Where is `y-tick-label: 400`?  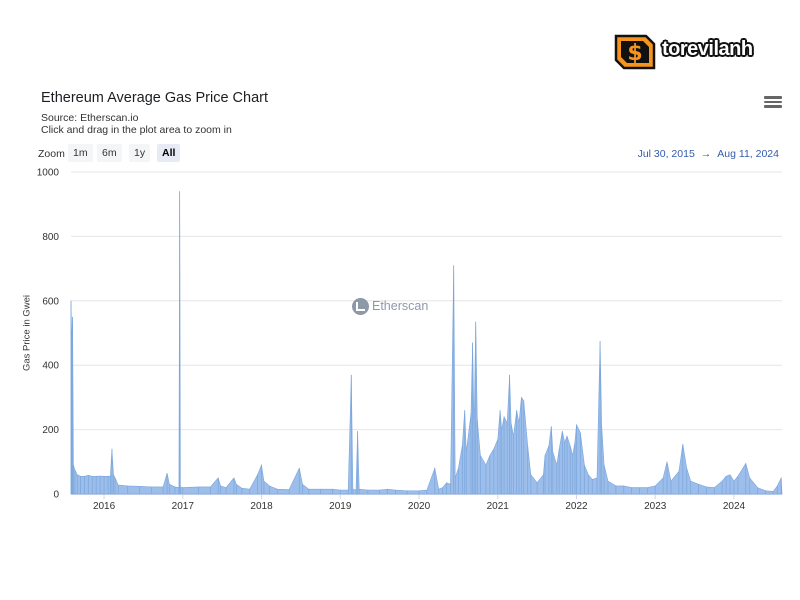
y-tick-label: 400 is located at coordinates (50, 366).